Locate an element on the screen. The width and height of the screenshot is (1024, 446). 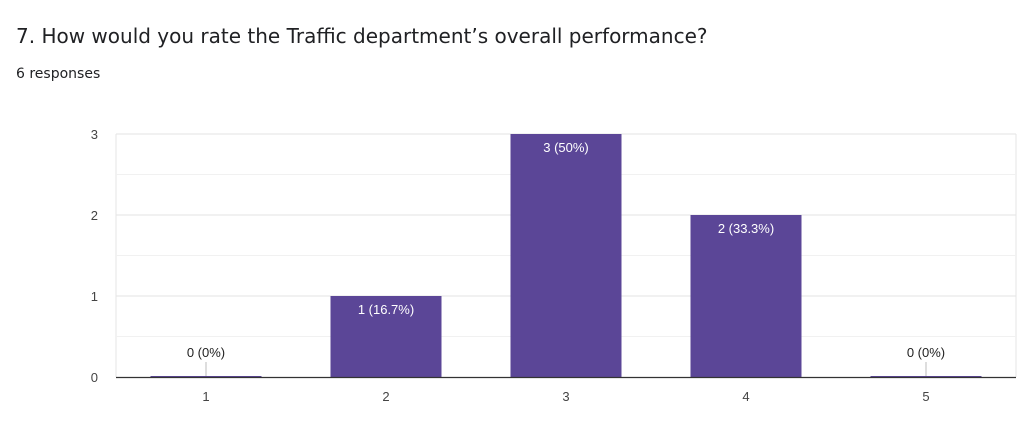
bar-label-3: 3 (50%) is located at coordinates (566, 147).